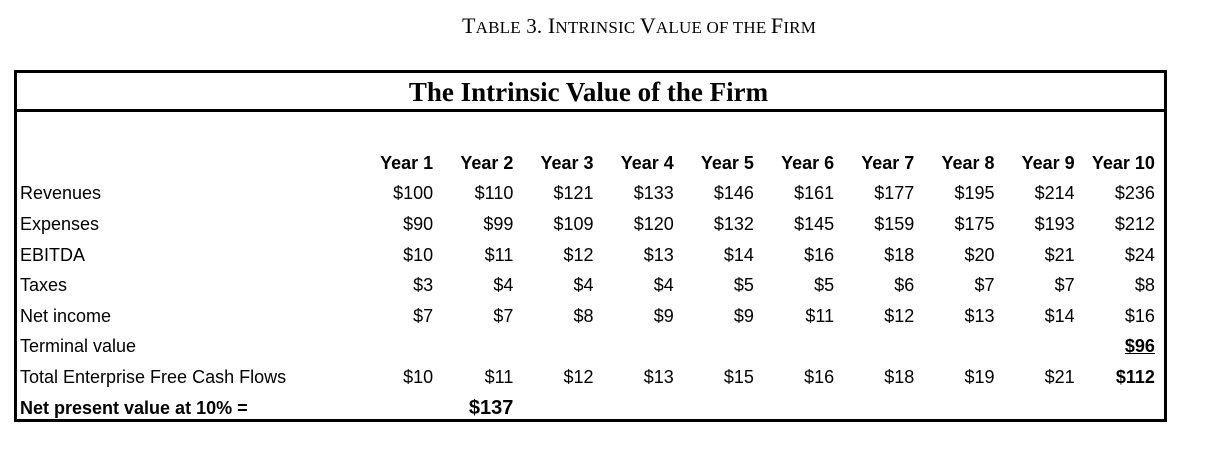  Describe the element at coordinates (494, 193) in the screenshot. I see `cell-value: $110` at that location.